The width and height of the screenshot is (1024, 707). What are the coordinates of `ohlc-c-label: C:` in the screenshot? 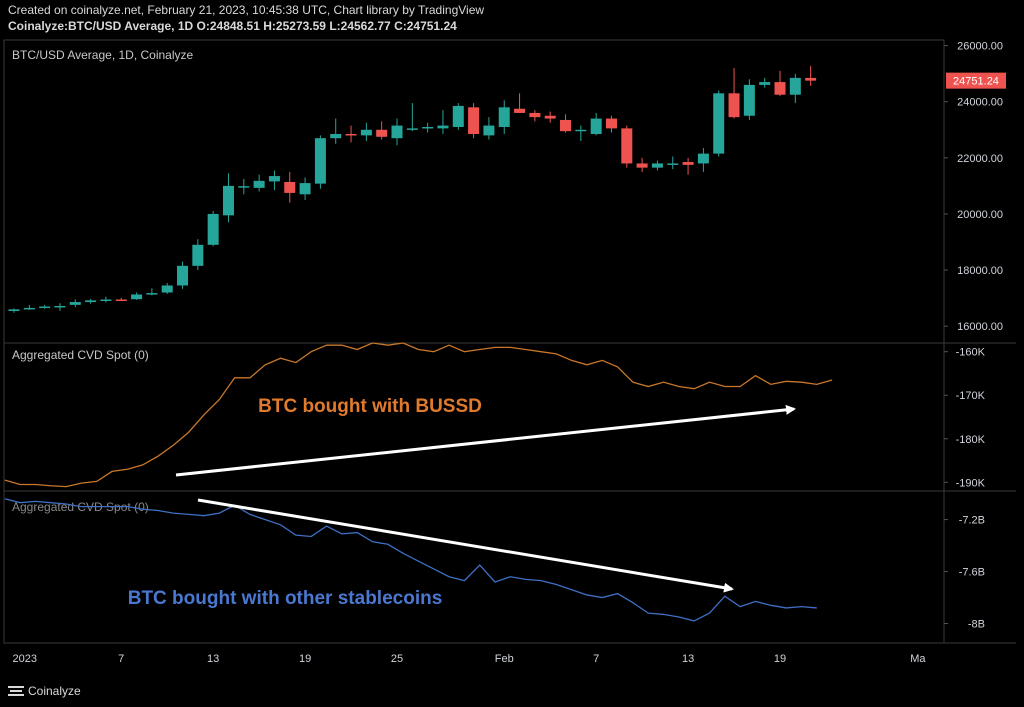 It's located at (400, 26).